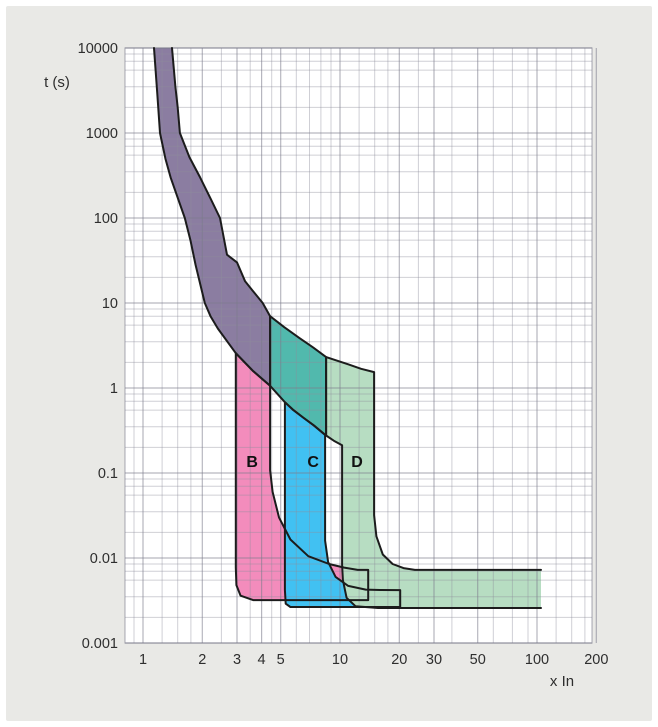 The width and height of the screenshot is (658, 727). What do you see at coordinates (434, 660) in the screenshot?
I see `x-tick-label: 30` at bounding box center [434, 660].